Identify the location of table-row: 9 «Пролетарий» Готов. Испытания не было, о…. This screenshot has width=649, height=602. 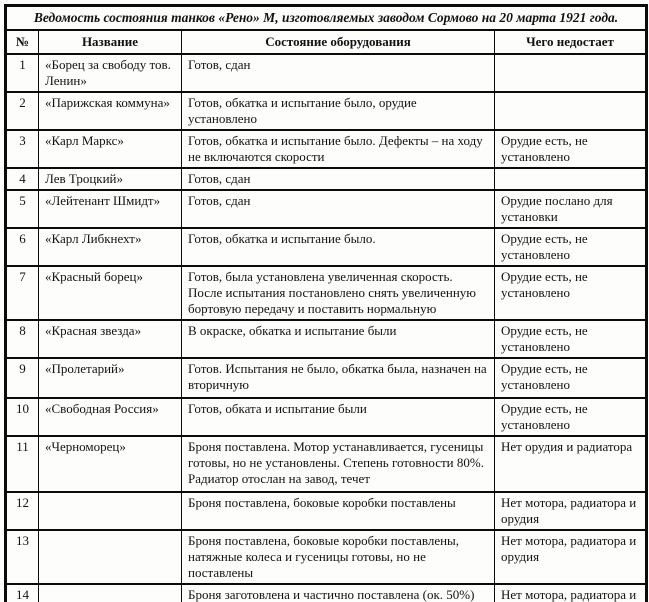
(326, 377).